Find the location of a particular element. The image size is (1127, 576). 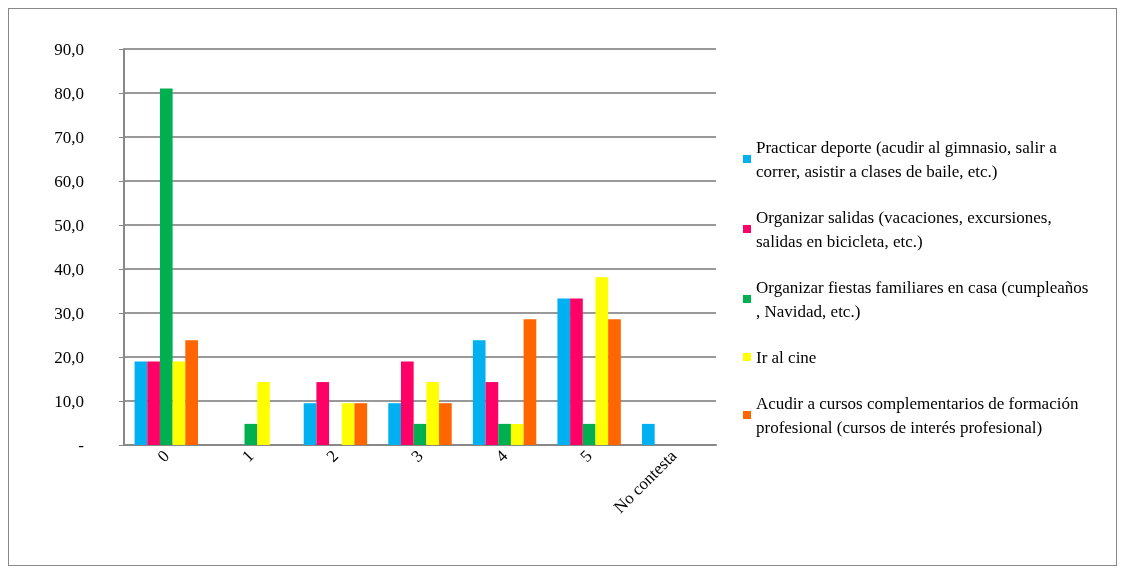

y-tick-label: 20,0 is located at coordinates (69, 357).